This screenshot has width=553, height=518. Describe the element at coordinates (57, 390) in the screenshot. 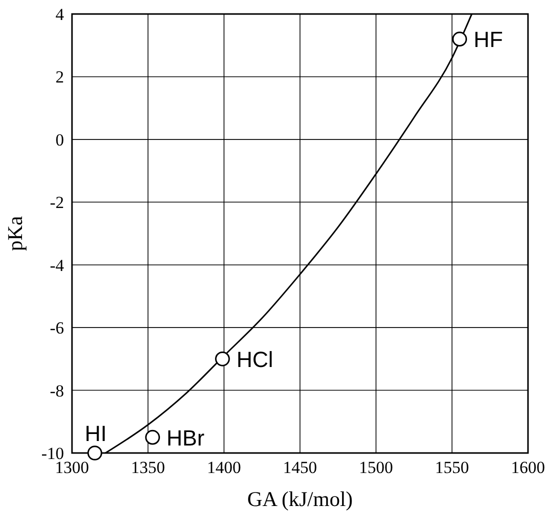

I see `y-tick-label: -8` at that location.